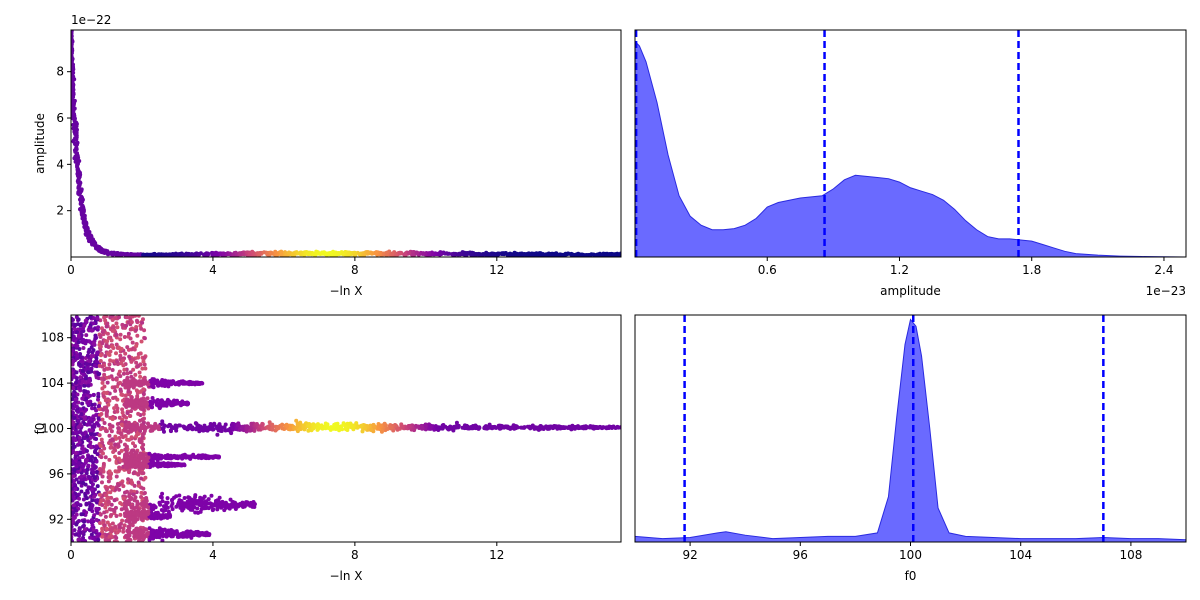 The width and height of the screenshot is (1200, 600). I want to click on x-tick-label: 1.8, so click(1031, 270).